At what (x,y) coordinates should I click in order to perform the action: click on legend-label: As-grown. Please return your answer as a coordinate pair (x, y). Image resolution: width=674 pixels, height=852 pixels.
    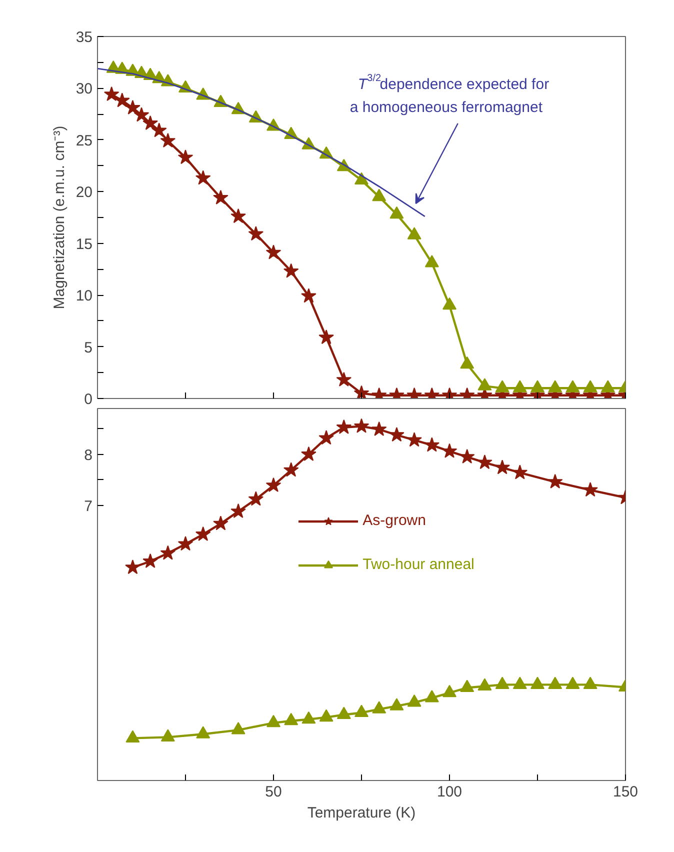
    Looking at the image, I should click on (394, 521).